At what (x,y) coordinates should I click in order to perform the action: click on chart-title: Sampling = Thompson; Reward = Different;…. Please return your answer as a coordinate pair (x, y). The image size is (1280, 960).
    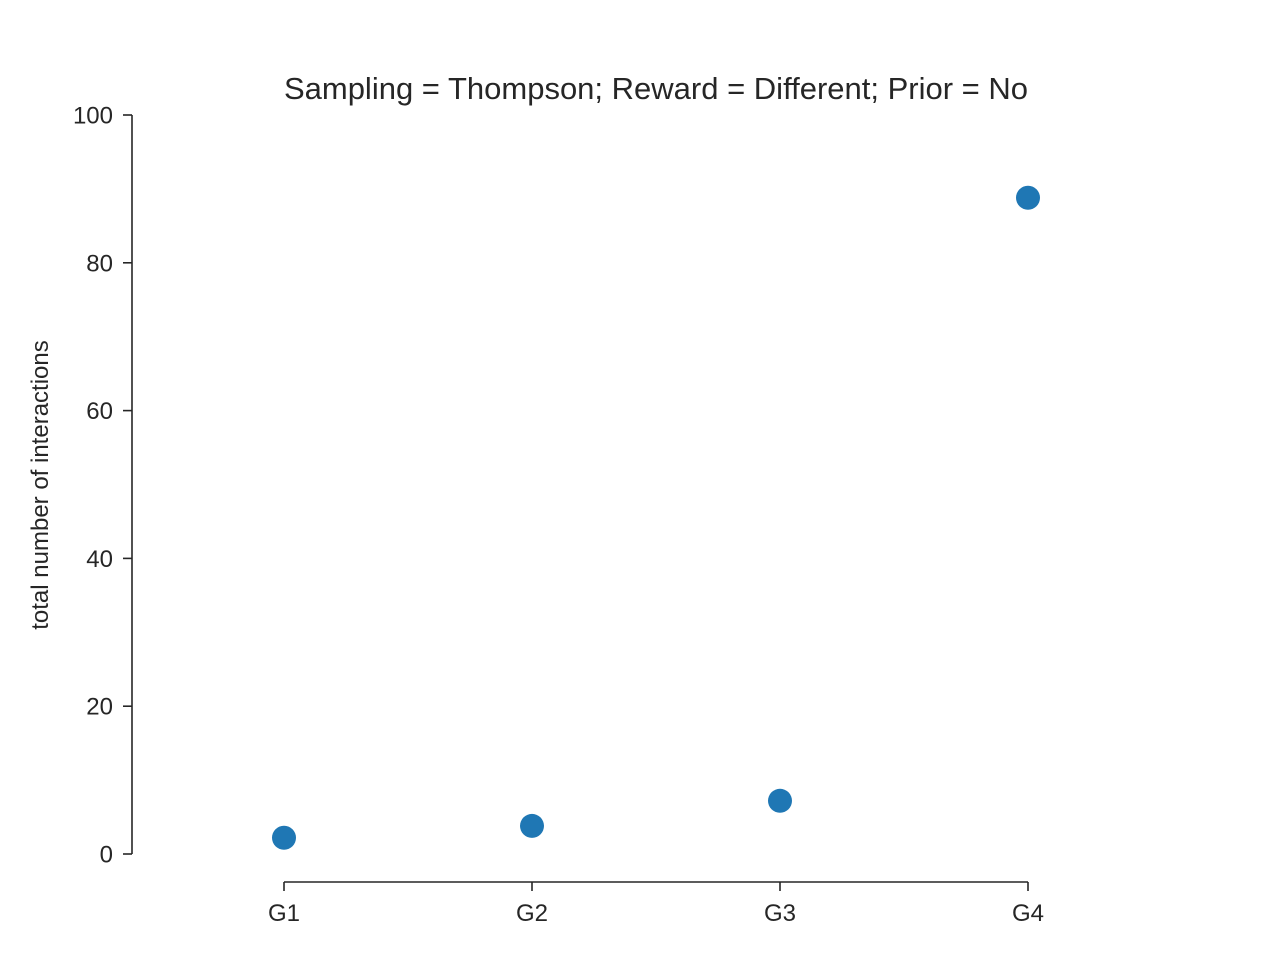
    Looking at the image, I should click on (656, 88).